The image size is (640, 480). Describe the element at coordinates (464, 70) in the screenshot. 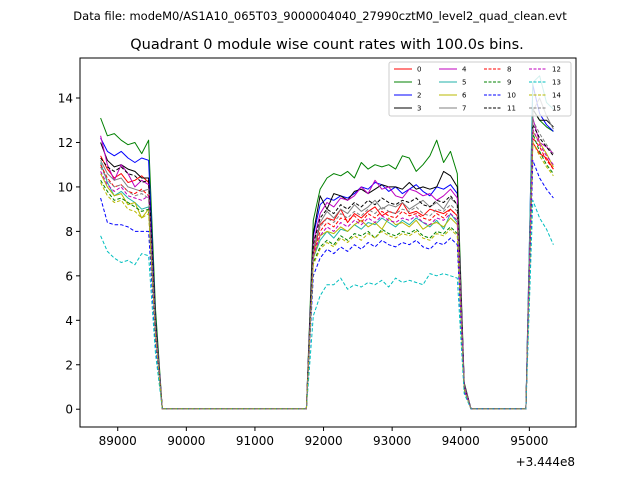

I see `legend-label-4: 4` at that location.